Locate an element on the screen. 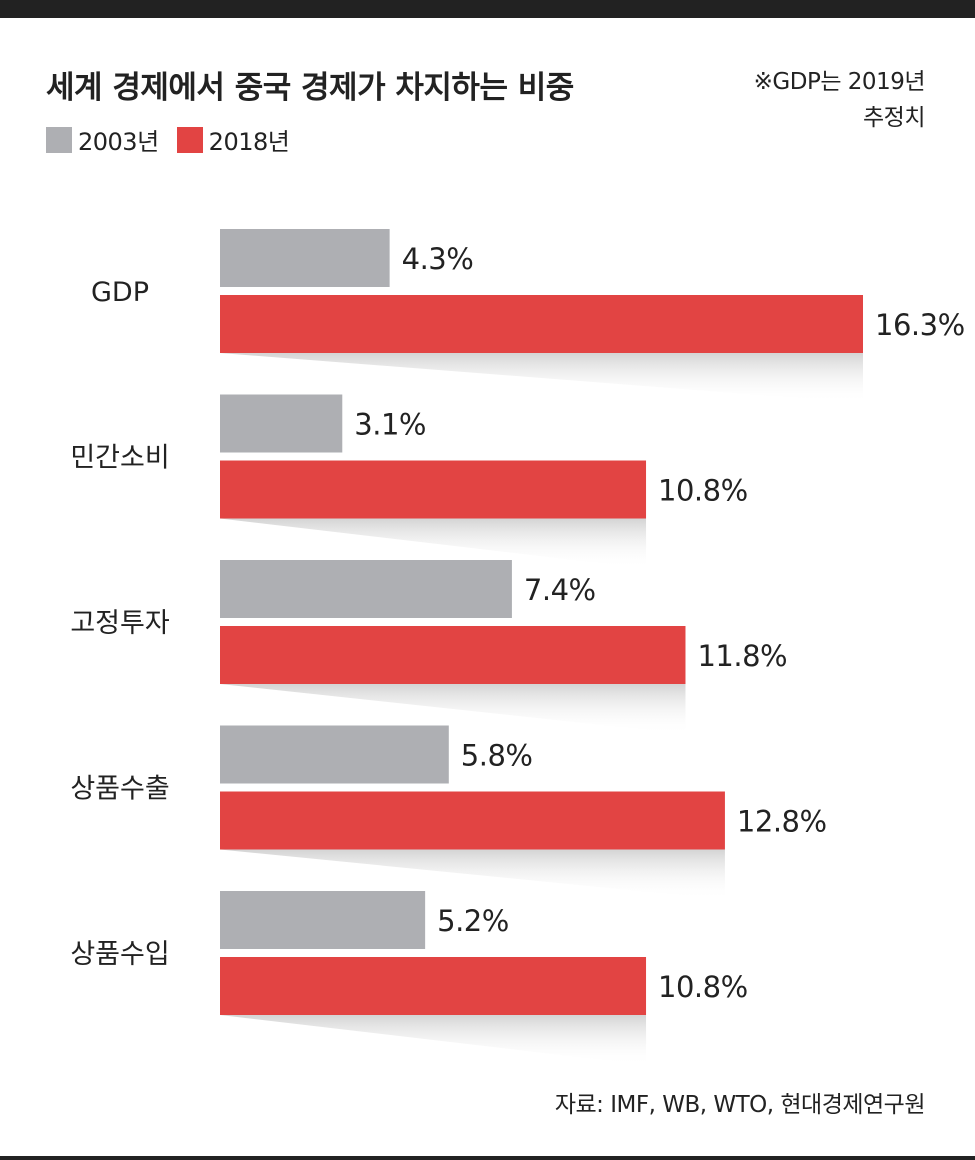 The height and width of the screenshot is (1160, 975). category-label: 상품수입 is located at coordinates (119, 954).